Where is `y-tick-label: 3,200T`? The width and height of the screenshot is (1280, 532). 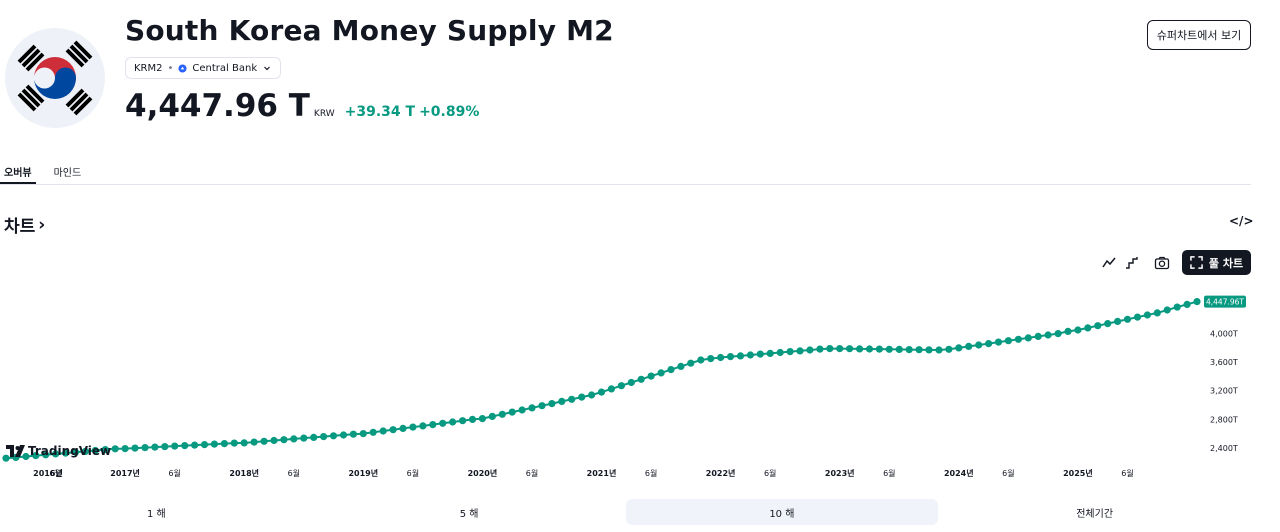
y-tick-label: 3,200T is located at coordinates (1224, 391).